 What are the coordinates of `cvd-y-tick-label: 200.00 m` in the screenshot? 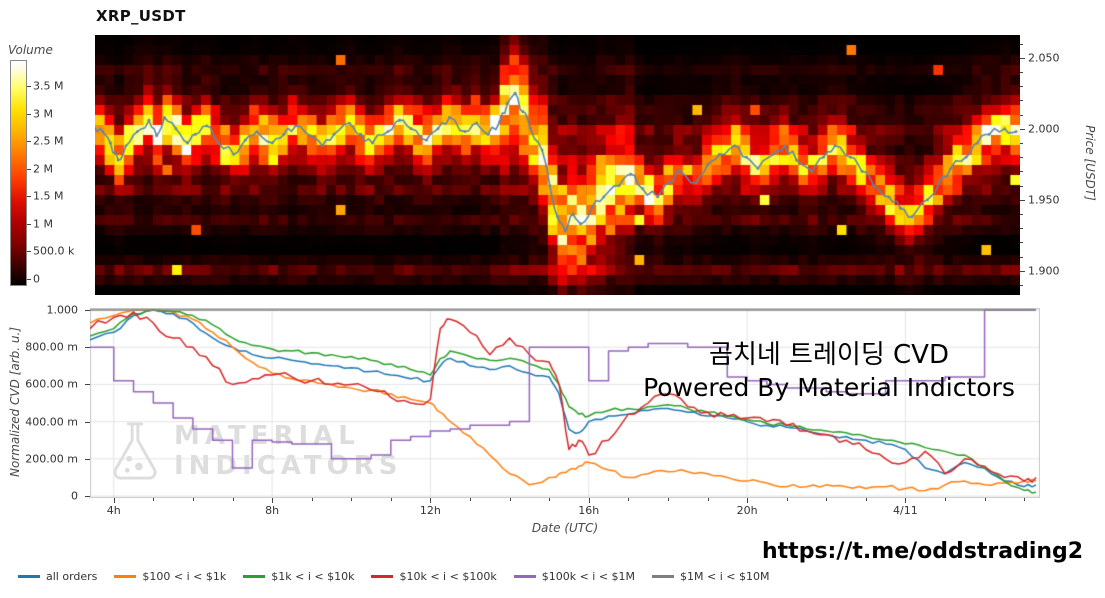 It's located at (51, 459).